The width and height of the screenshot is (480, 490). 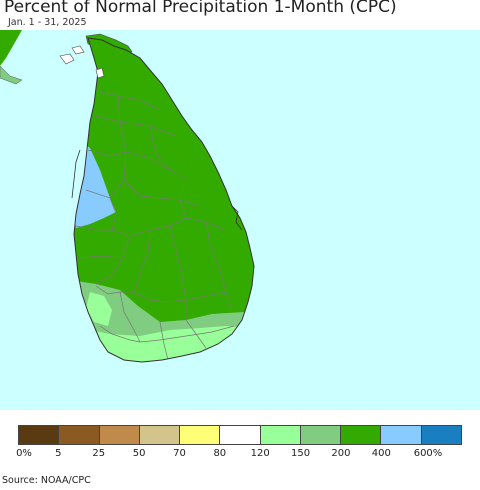 I want to click on legend-color-bar, so click(x=240, y=435).